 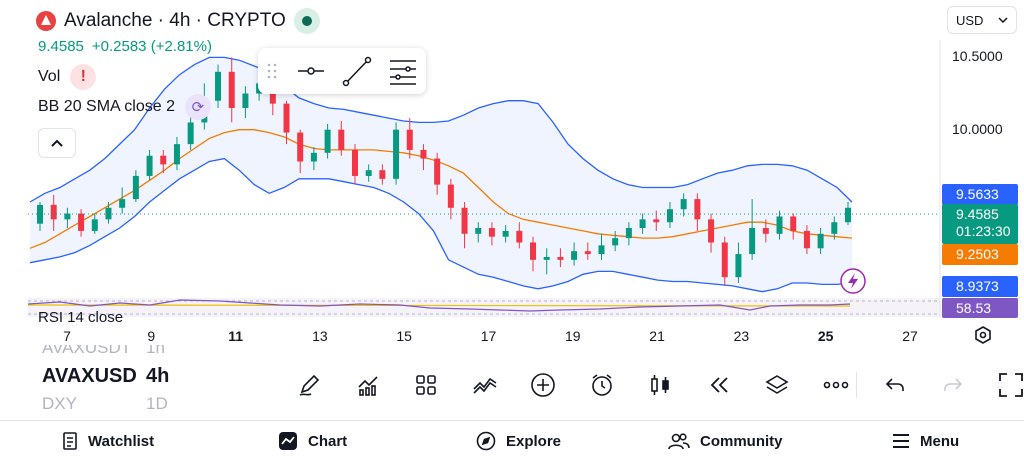 I want to click on lines-list-icon, so click(x=403, y=72).